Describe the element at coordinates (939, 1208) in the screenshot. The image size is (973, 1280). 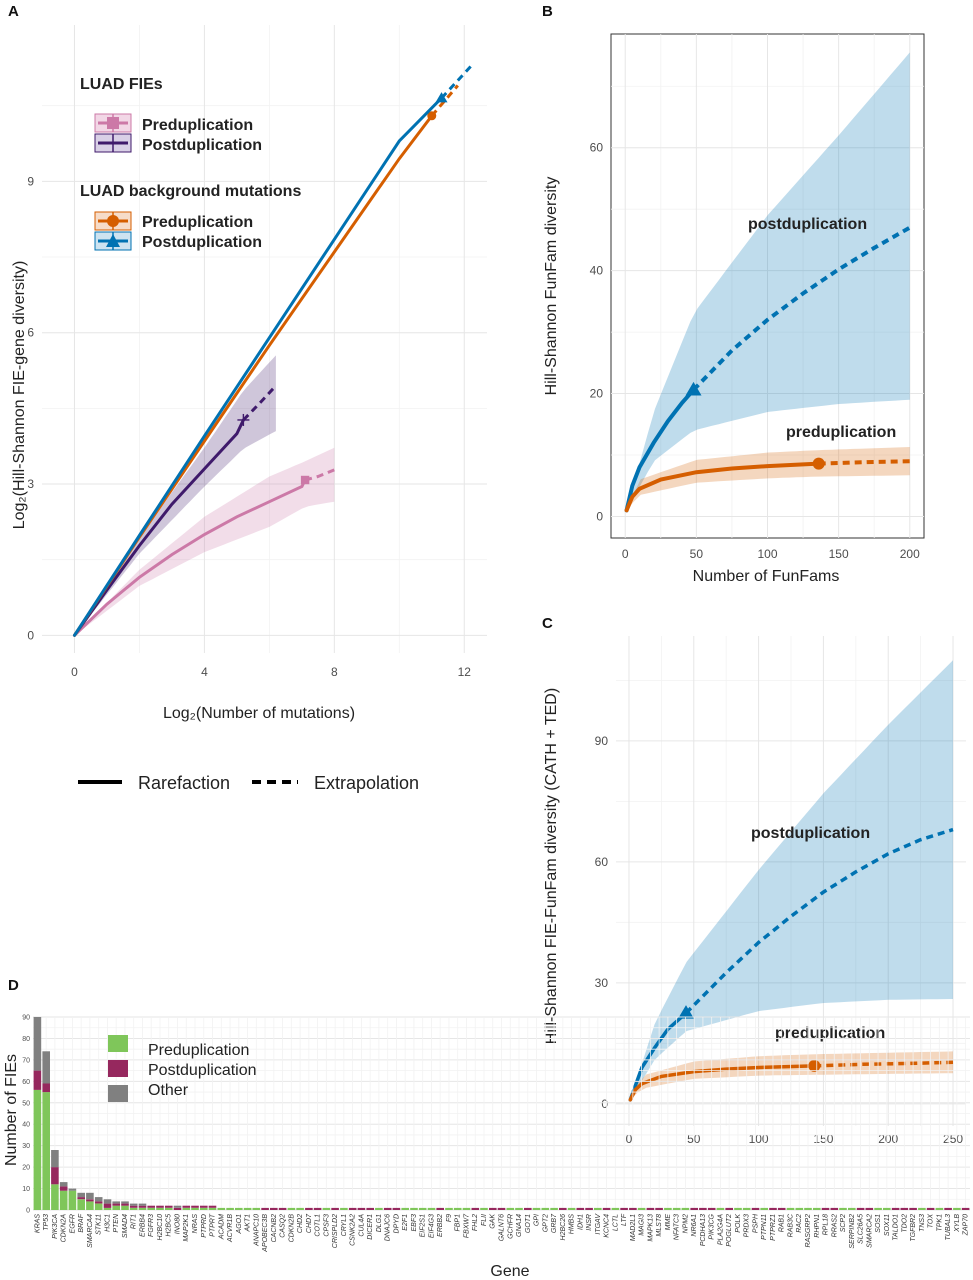
I see `bar-tpk1-preduplication` at that location.